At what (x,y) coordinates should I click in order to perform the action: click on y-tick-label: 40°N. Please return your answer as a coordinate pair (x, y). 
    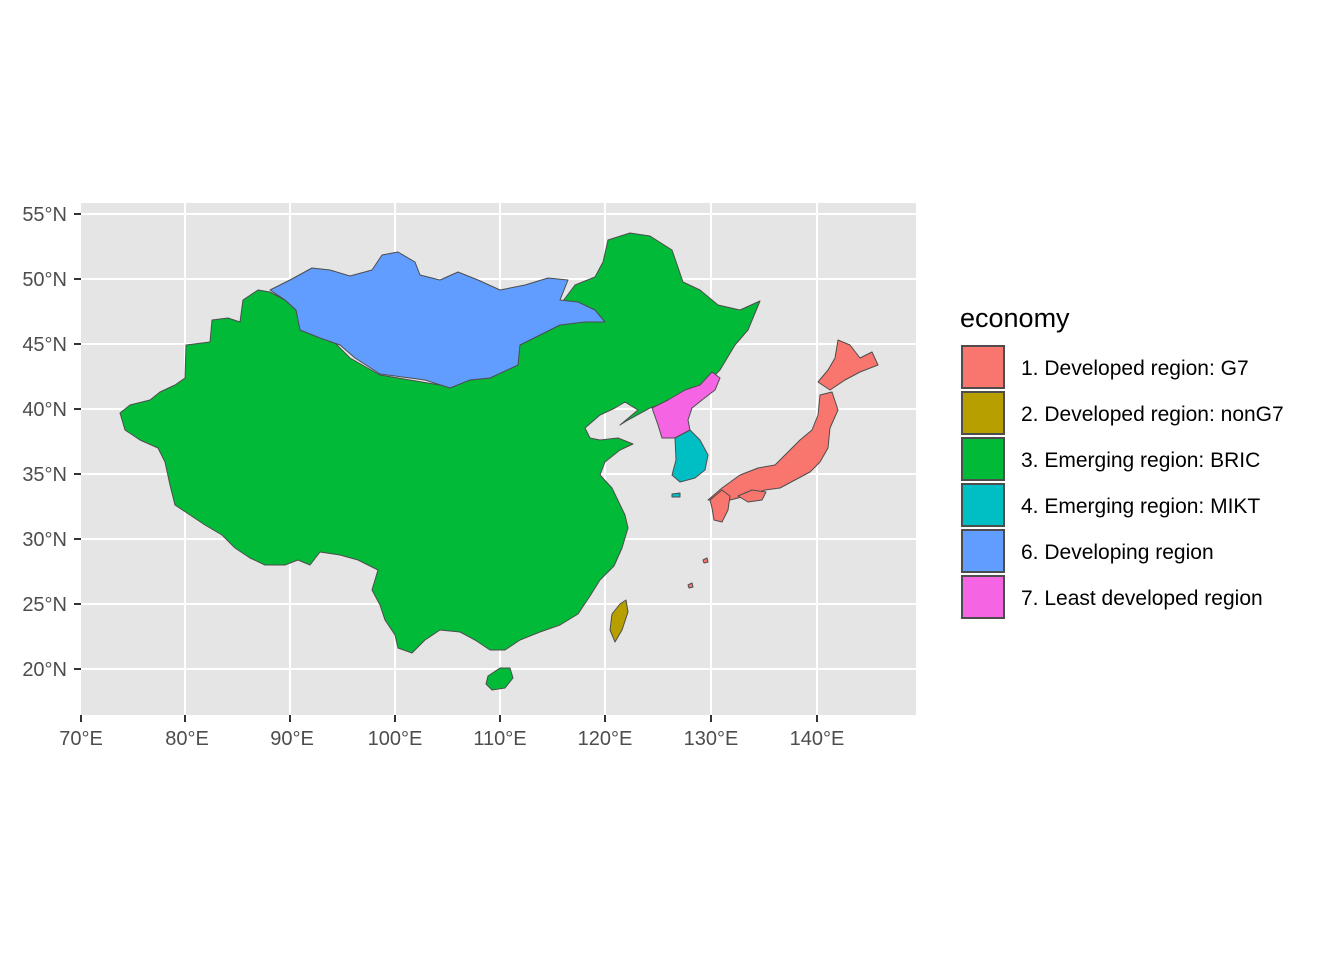
    Looking at the image, I should click on (44, 410).